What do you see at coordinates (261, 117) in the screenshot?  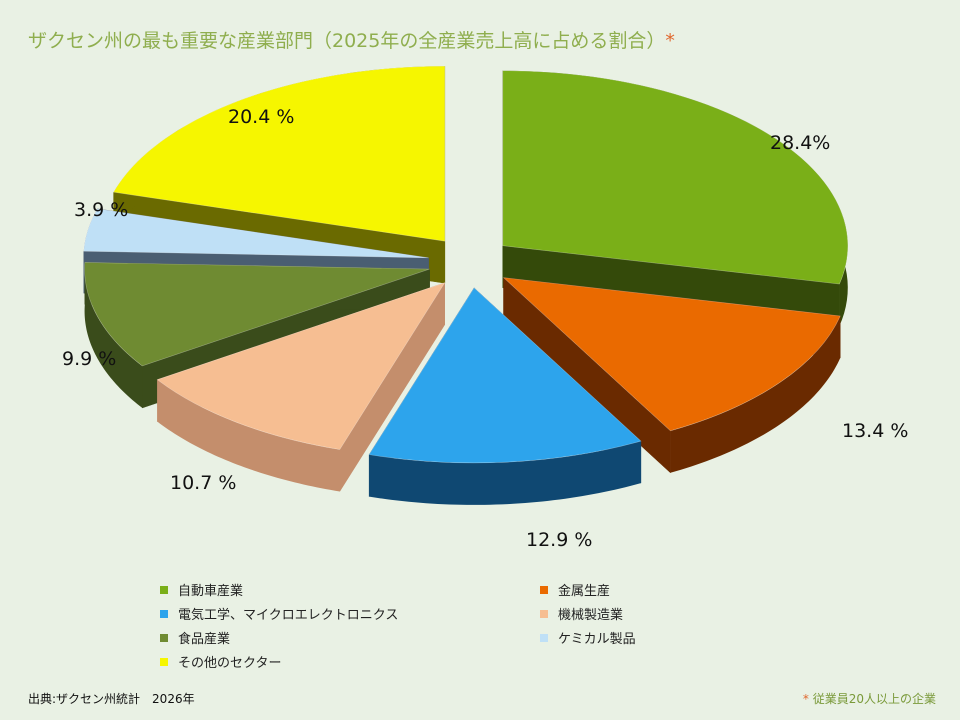 I see `slice-label-6: 20.4 %` at bounding box center [261, 117].